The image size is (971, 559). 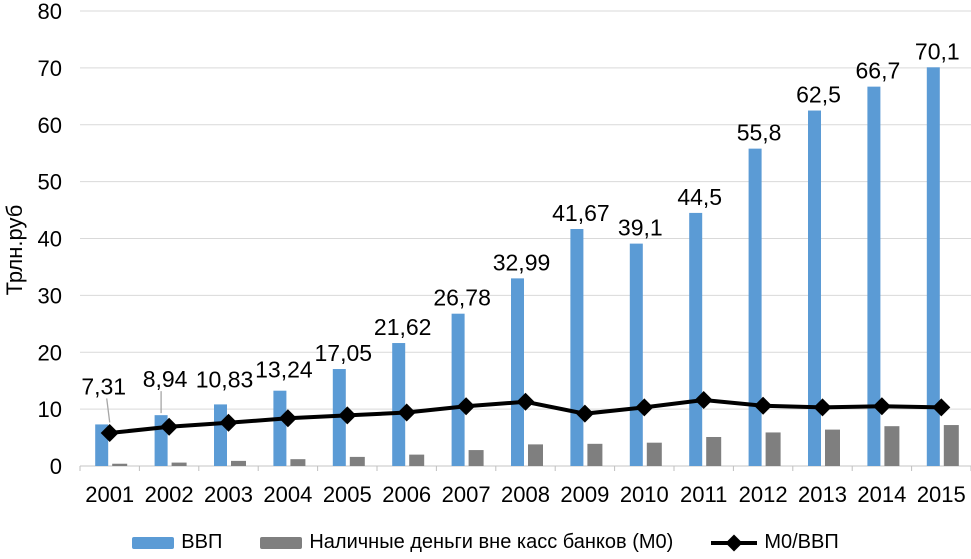 What do you see at coordinates (287, 494) in the screenshot?
I see `x-axis-label-2004: 2004` at bounding box center [287, 494].